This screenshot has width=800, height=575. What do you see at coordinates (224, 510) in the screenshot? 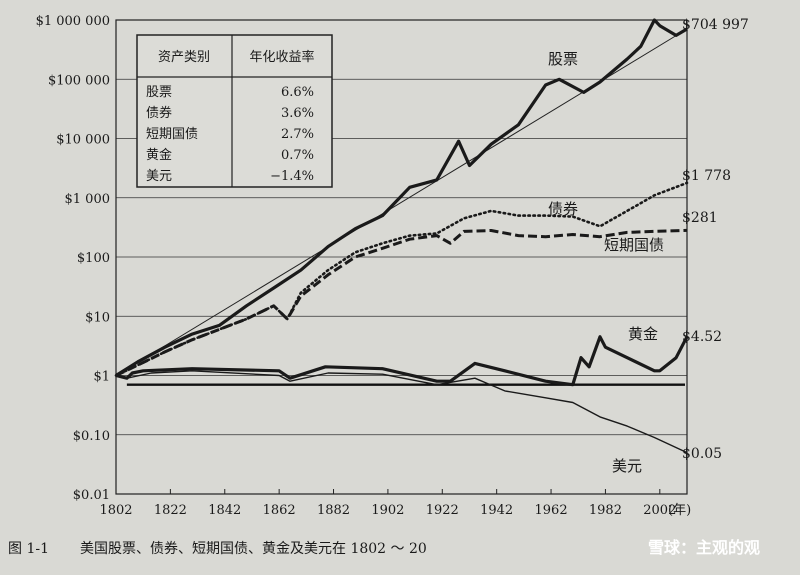
I see `x-tick-label: 1842` at bounding box center [224, 510].